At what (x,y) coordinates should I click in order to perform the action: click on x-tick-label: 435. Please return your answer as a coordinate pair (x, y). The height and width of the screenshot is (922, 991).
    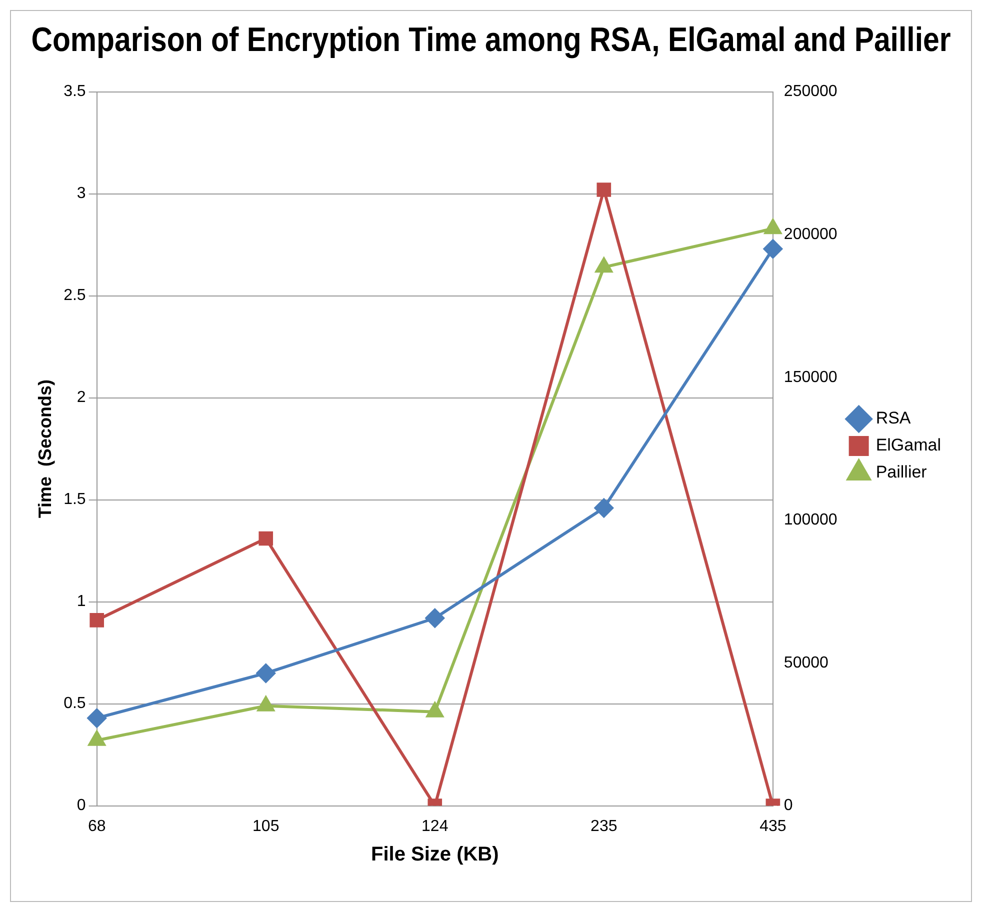
    Looking at the image, I should click on (773, 826).